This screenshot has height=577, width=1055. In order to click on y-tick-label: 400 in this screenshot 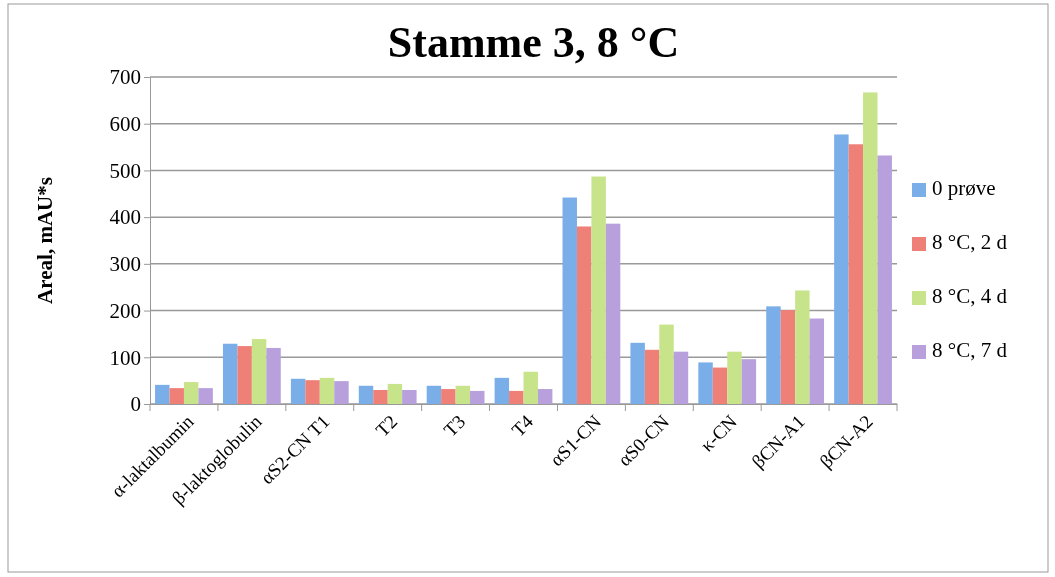, I will do `click(125, 217)`.